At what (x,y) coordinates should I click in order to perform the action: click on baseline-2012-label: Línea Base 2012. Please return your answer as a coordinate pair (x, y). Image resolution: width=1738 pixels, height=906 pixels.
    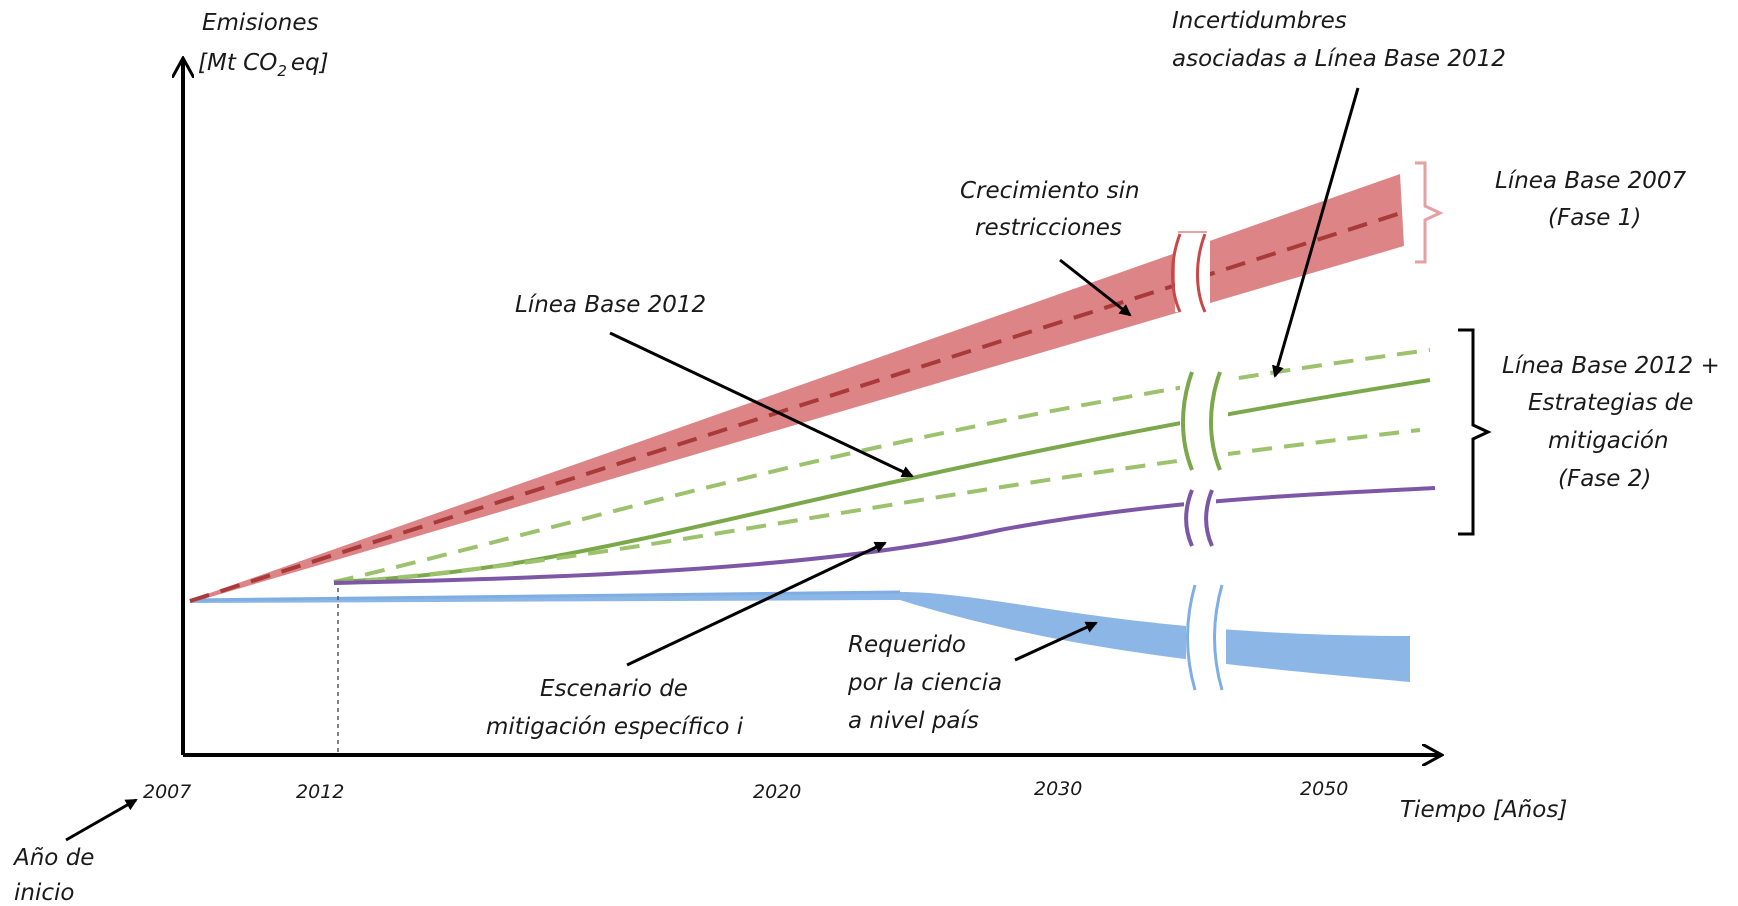
    Looking at the image, I should click on (610, 305).